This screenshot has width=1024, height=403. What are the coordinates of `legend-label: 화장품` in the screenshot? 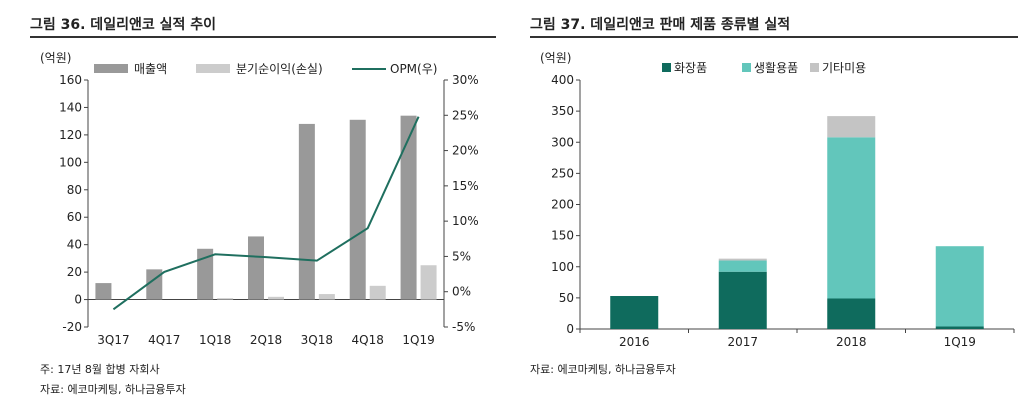 It's located at (690, 68).